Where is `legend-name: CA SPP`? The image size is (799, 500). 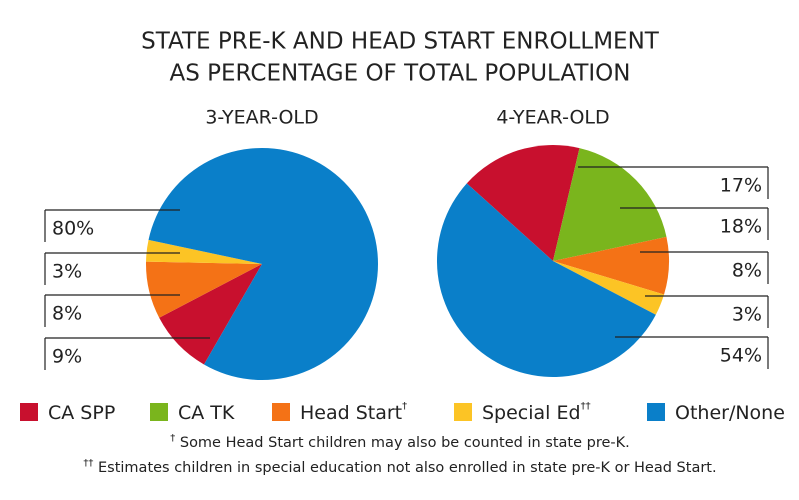
legend-name: CA SPP is located at coordinates (81, 413).